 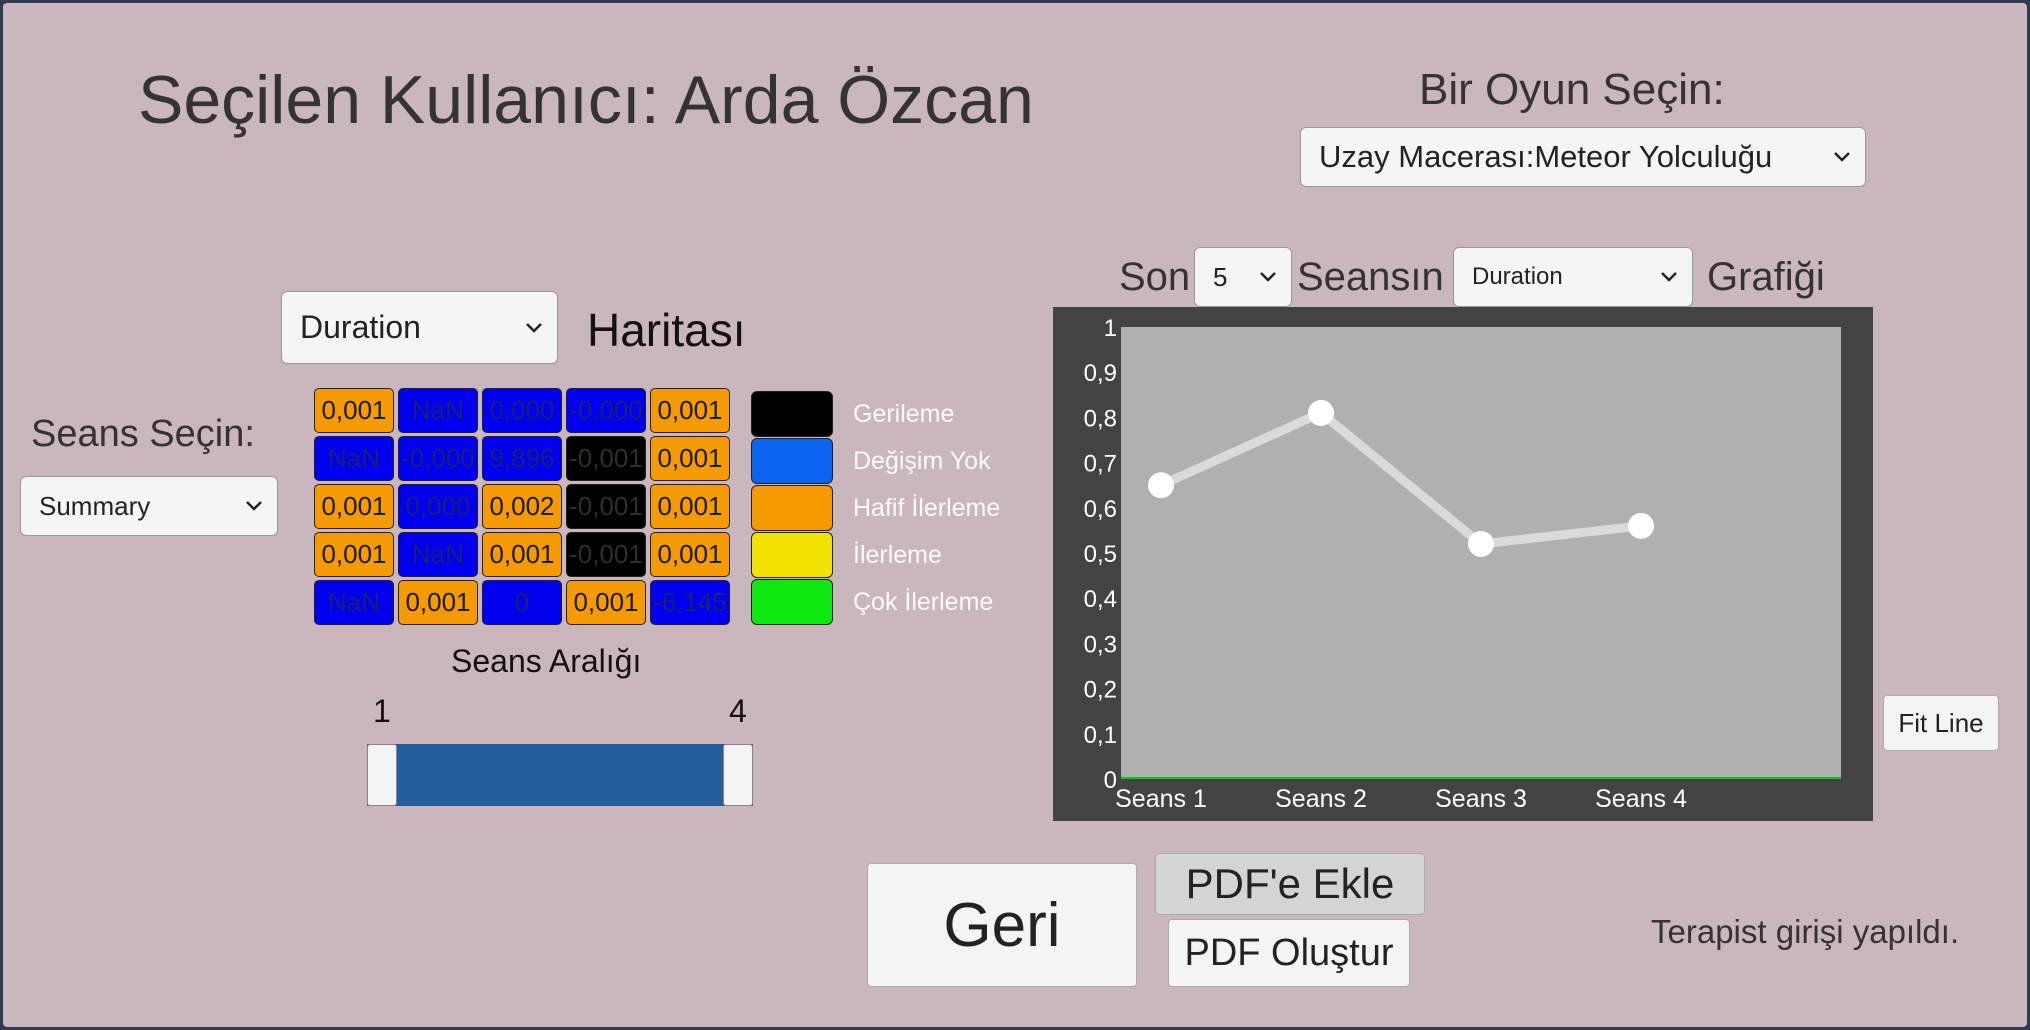 I want to click on status-text: Terapist girişi yapıldı., so click(x=1805, y=931).